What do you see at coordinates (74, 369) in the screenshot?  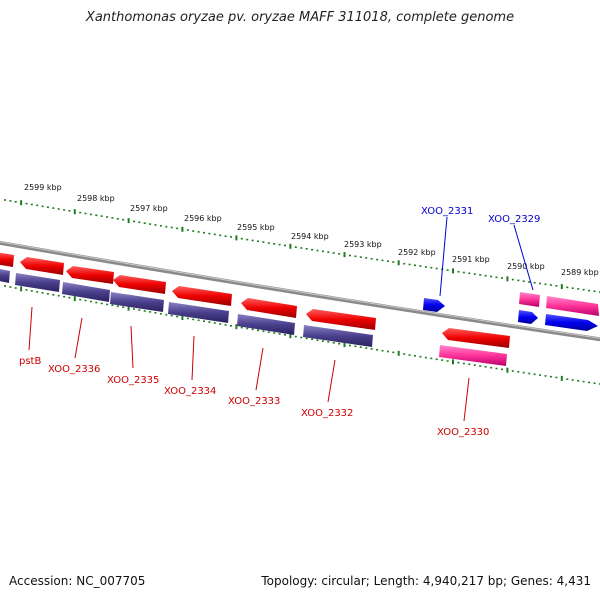 I see `gene-label-xoo-2336: XOO_2336` at bounding box center [74, 369].